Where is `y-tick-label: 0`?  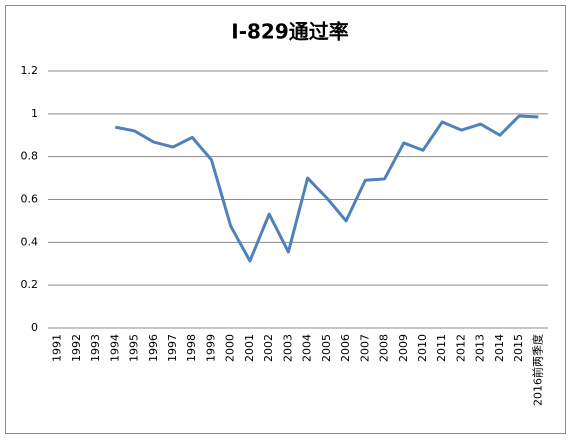 y-tick-label: 0 is located at coordinates (34, 327).